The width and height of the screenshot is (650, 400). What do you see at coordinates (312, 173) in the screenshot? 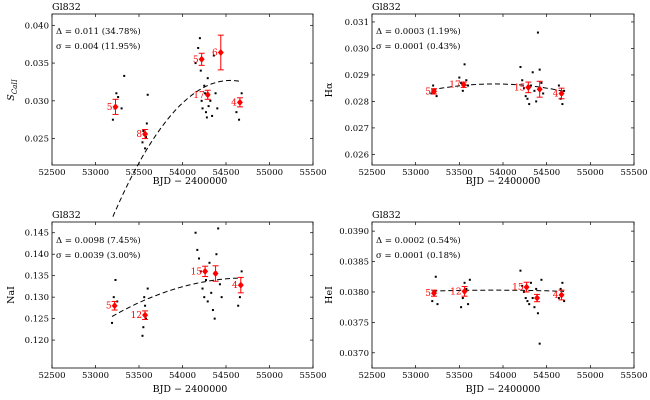
I see `x-tick-label: 55500` at bounding box center [312, 173].